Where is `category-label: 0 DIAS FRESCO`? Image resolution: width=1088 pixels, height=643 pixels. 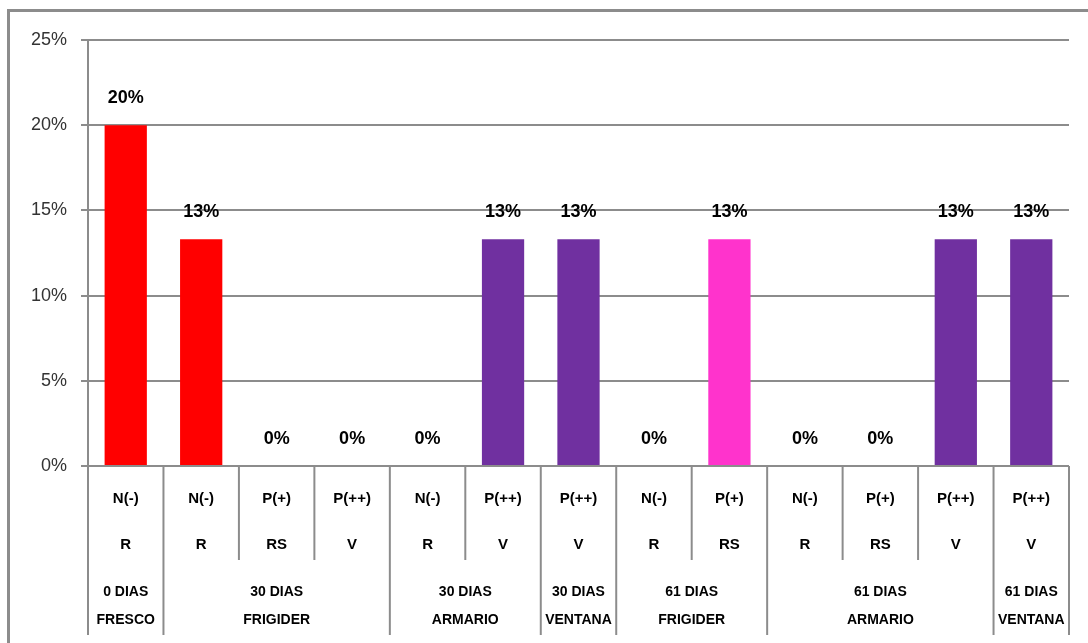 category-label: 0 DIAS FRESCO is located at coordinates (125, 604).